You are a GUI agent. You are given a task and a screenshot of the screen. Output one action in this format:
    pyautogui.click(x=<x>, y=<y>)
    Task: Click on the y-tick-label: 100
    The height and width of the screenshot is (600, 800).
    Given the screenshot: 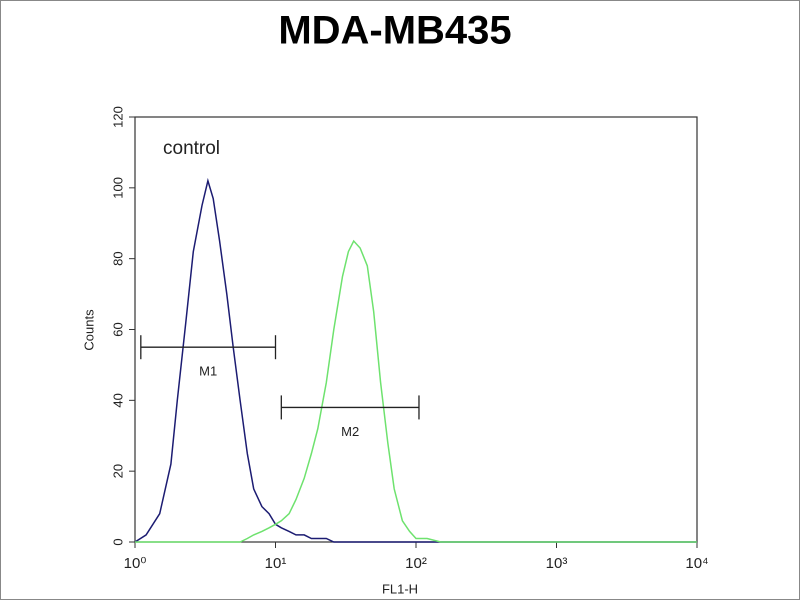 What is the action you would take?
    pyautogui.click(x=117, y=188)
    